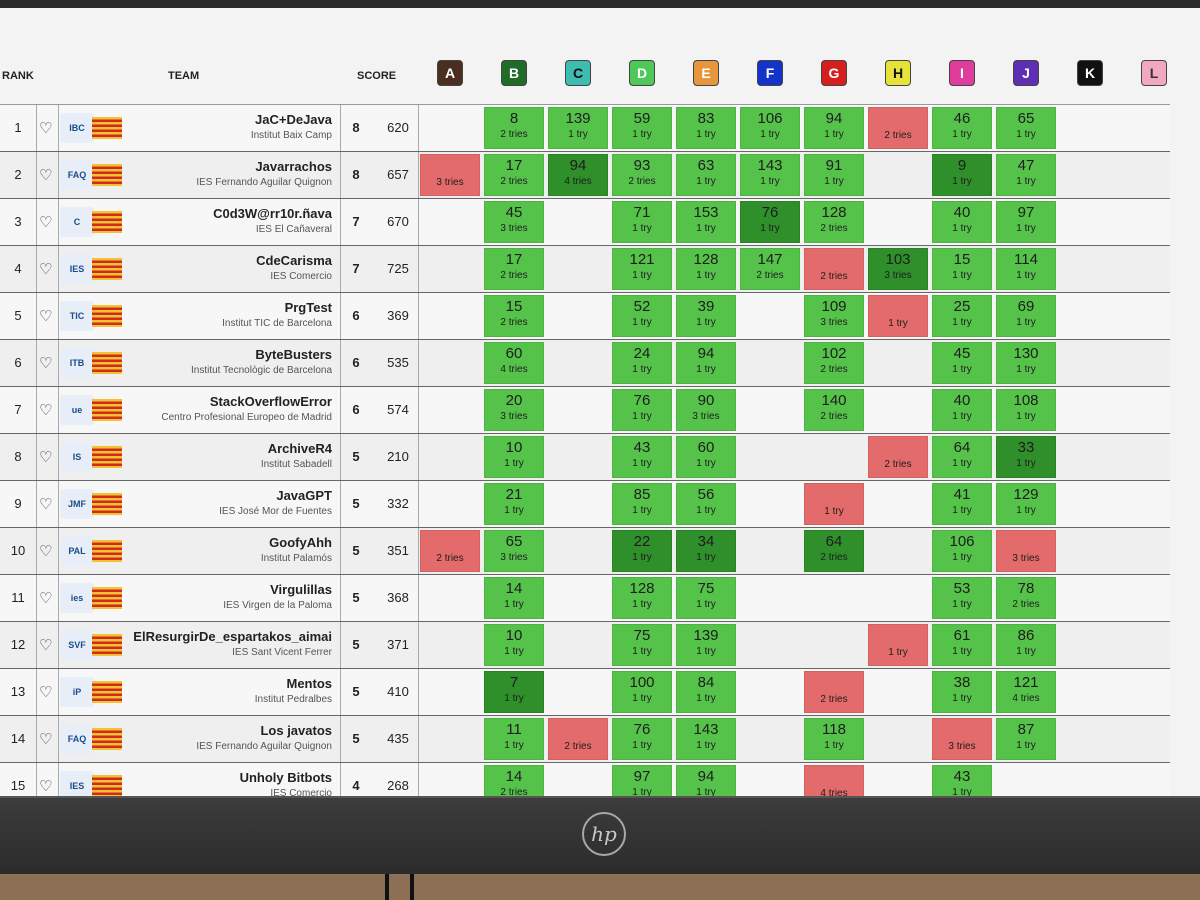 Image resolution: width=1200 pixels, height=900 pixels. Describe the element at coordinates (834, 410) in the screenshot. I see `problem-cell-g: 140 2 tries` at that location.